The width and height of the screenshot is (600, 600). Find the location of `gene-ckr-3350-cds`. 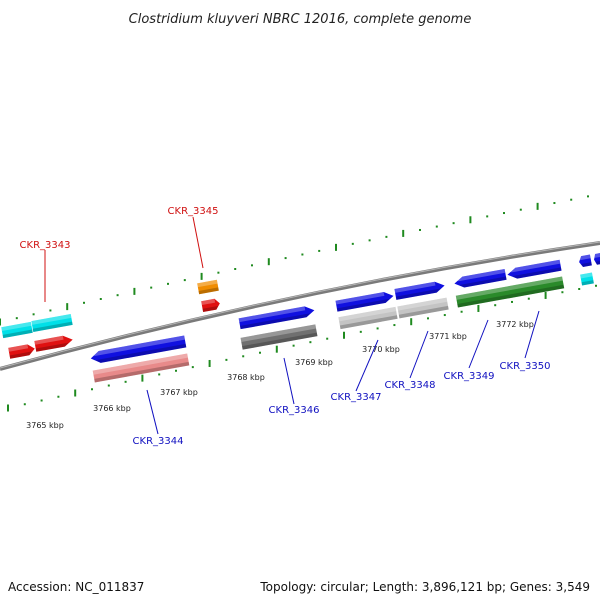

gene-ckr-3350-cds is located at coordinates (534, 269).